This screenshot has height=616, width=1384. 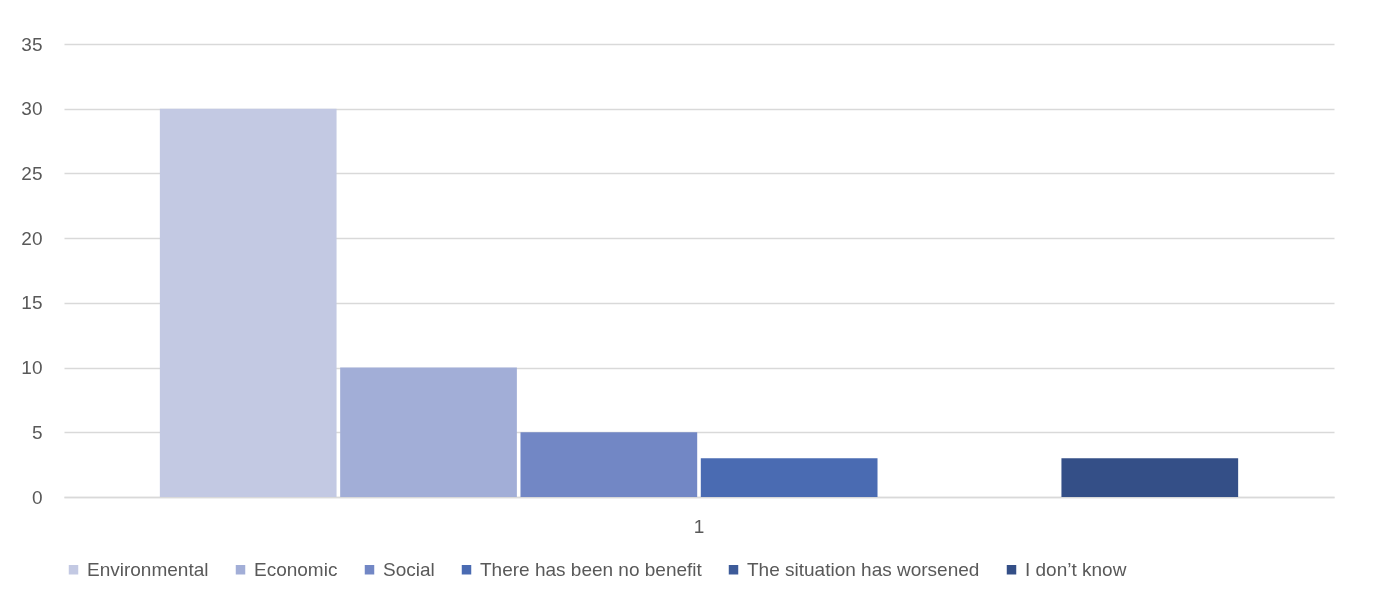 What do you see at coordinates (863, 569) in the screenshot?
I see `legend-label: The situation has worsened` at bounding box center [863, 569].